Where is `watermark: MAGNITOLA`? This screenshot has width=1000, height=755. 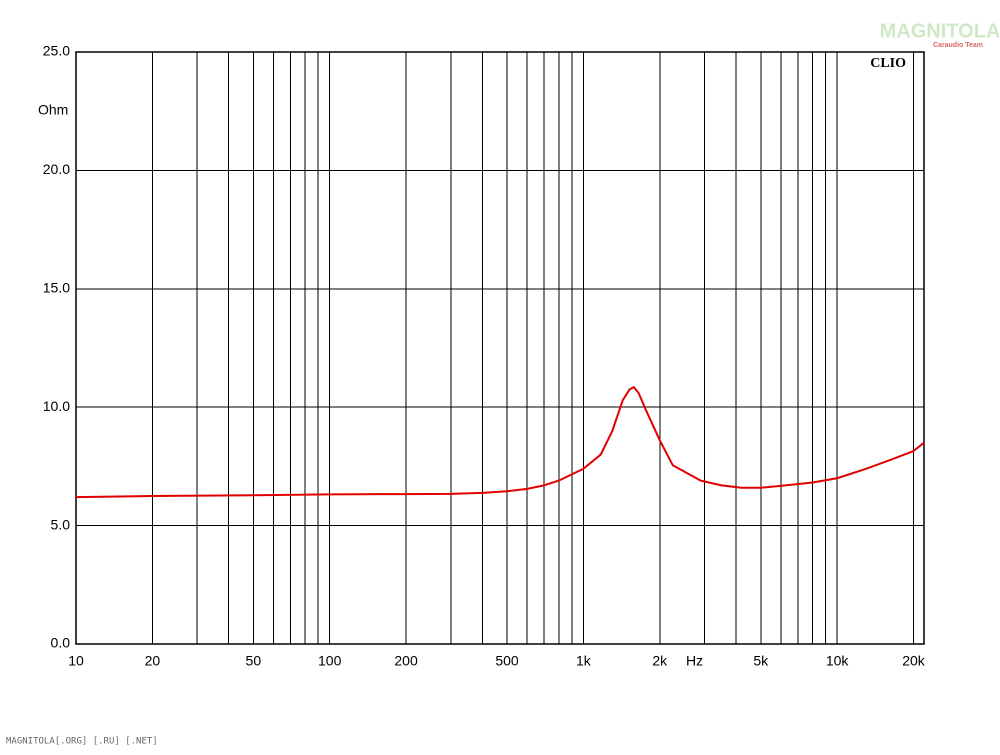 watermark: MAGNITOLA is located at coordinates (940, 31).